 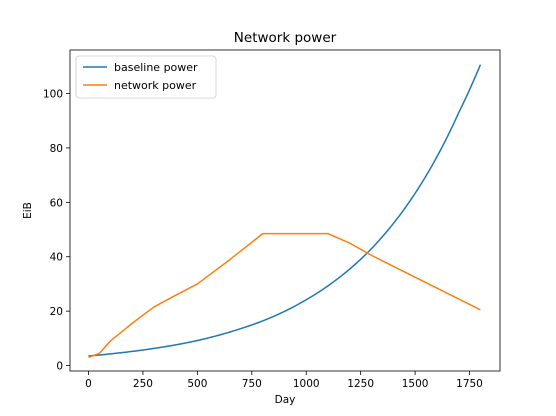 I want to click on y-tick-label: 0, so click(x=59, y=367).